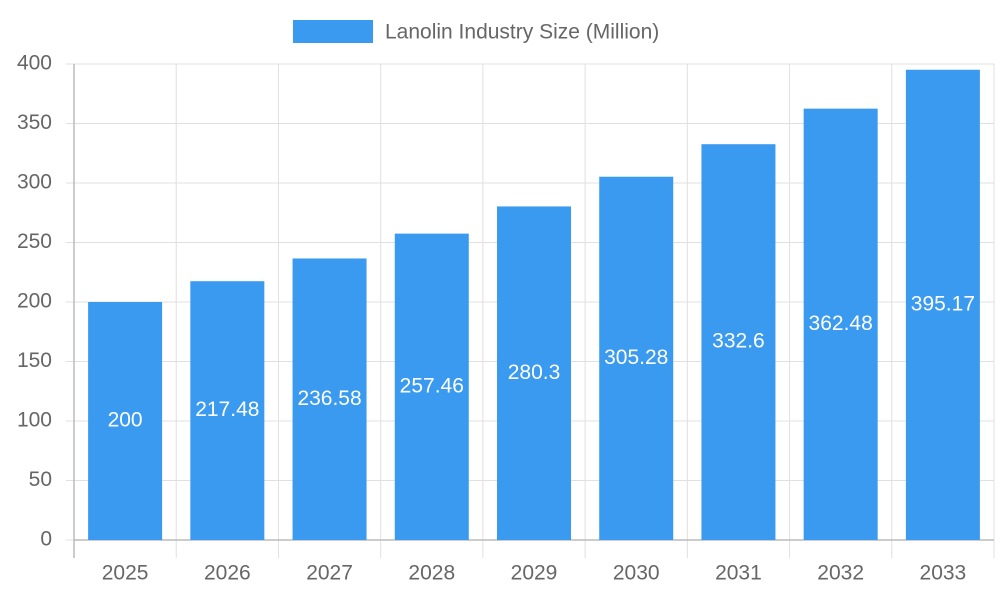 The image size is (1000, 600). I want to click on x-tick-label: 2026, so click(227, 573).